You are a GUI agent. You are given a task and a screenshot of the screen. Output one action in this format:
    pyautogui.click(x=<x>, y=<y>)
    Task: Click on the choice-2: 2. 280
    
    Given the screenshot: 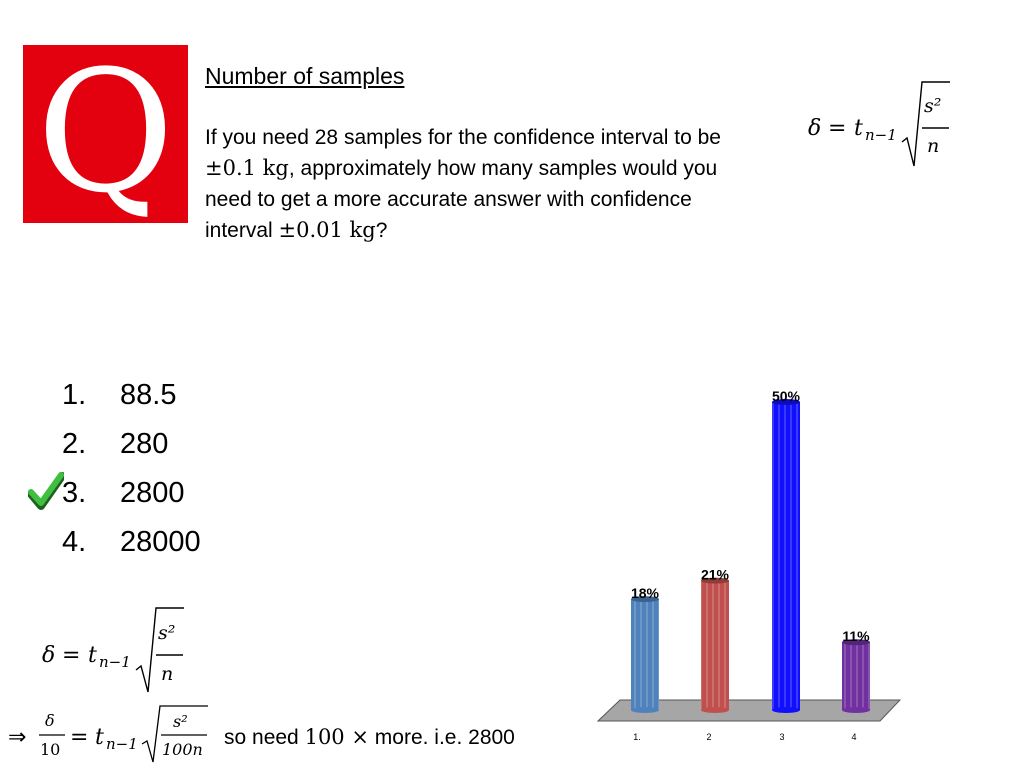 What is the action you would take?
    pyautogui.click(x=131, y=448)
    